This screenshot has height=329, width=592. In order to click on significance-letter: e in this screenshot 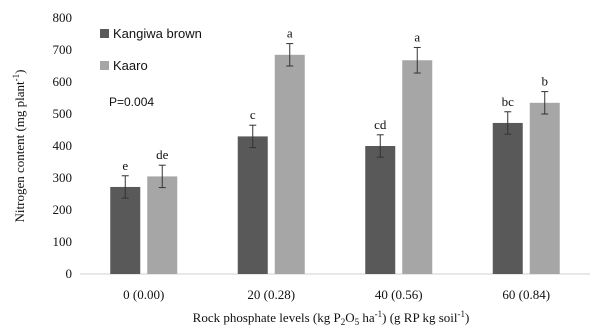, I will do `click(125, 165)`.